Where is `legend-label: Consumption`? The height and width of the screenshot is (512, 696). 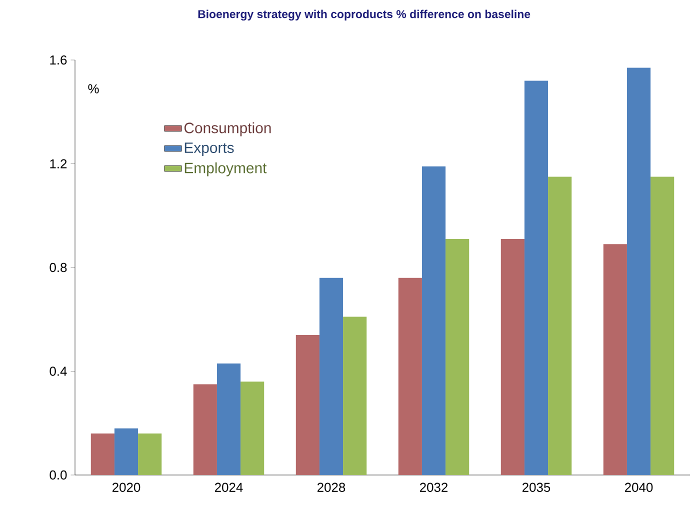 legend-label: Consumption is located at coordinates (227, 129).